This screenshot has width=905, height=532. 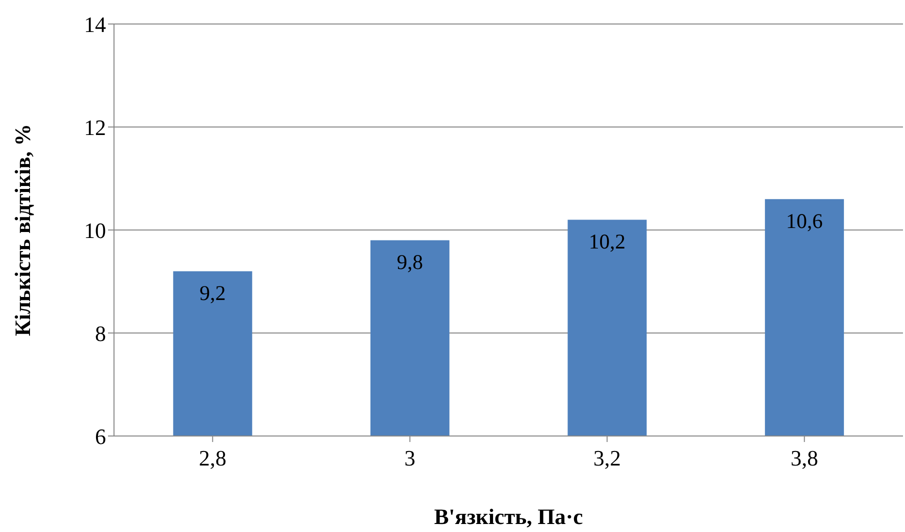 I want to click on data-label: 9,8, so click(x=410, y=262).